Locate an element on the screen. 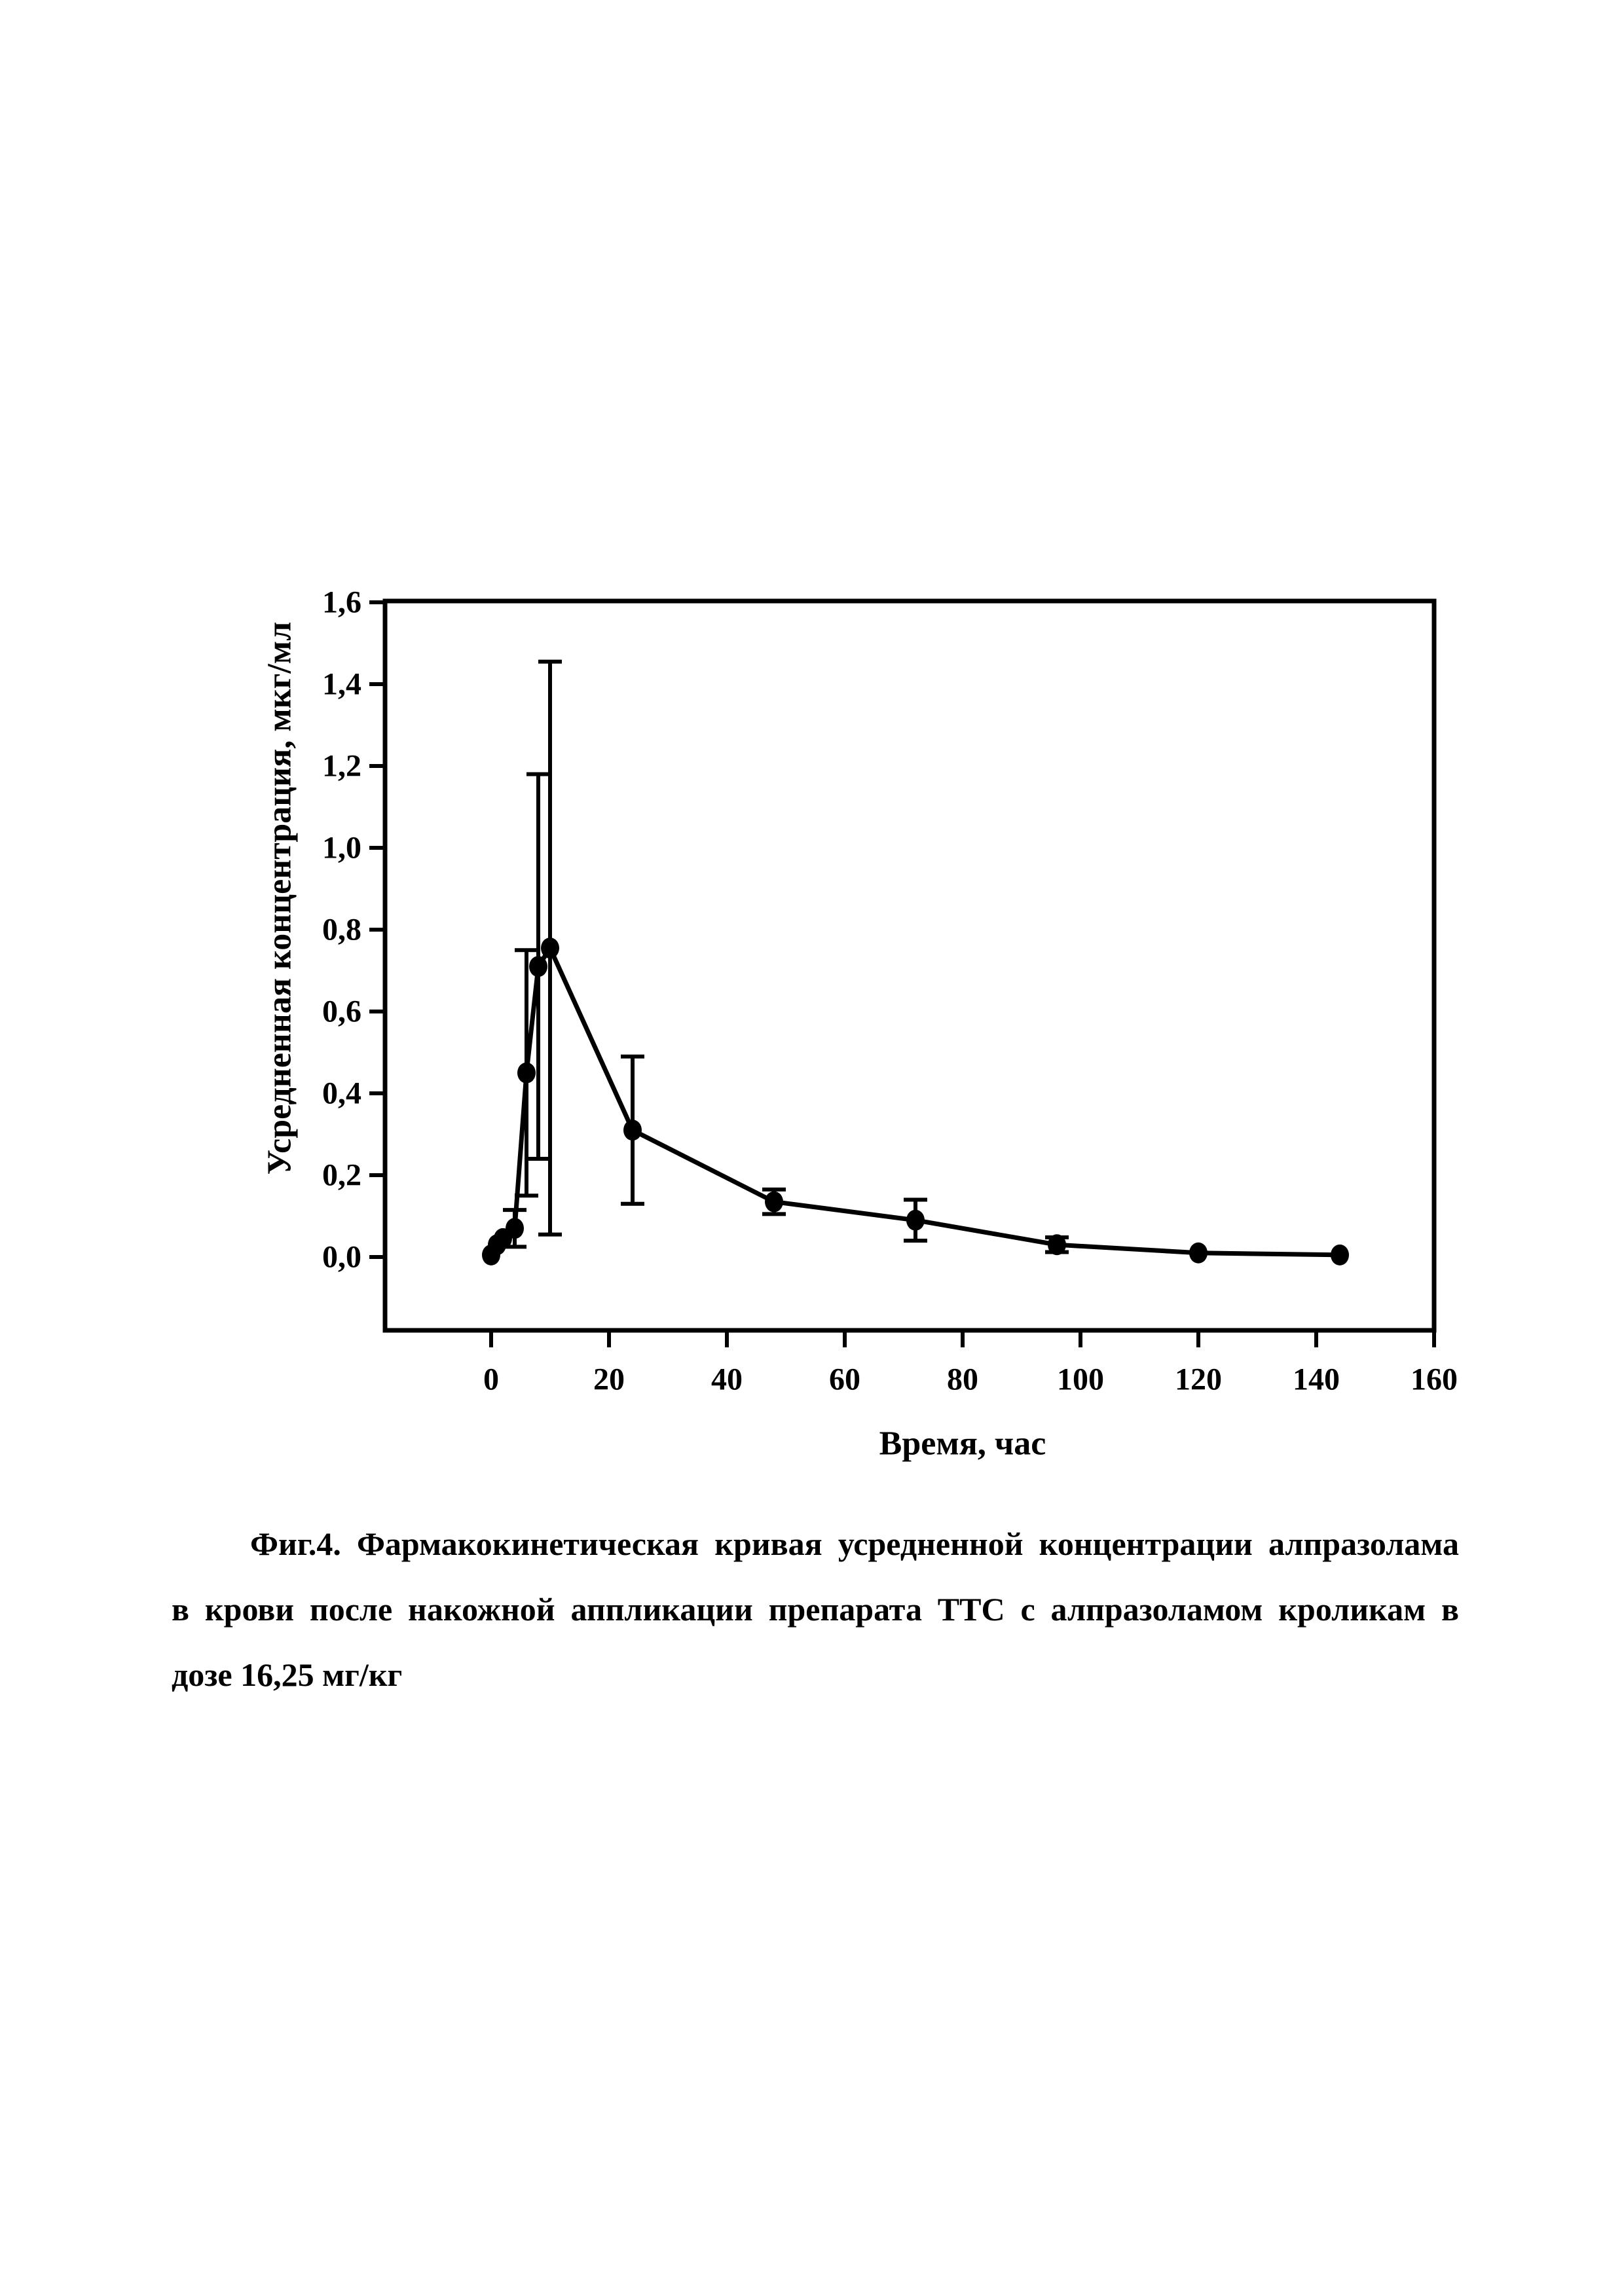 Image resolution: width=1624 pixels, height=2296 pixels. svg-text: 1,2 is located at coordinates (341, 766).